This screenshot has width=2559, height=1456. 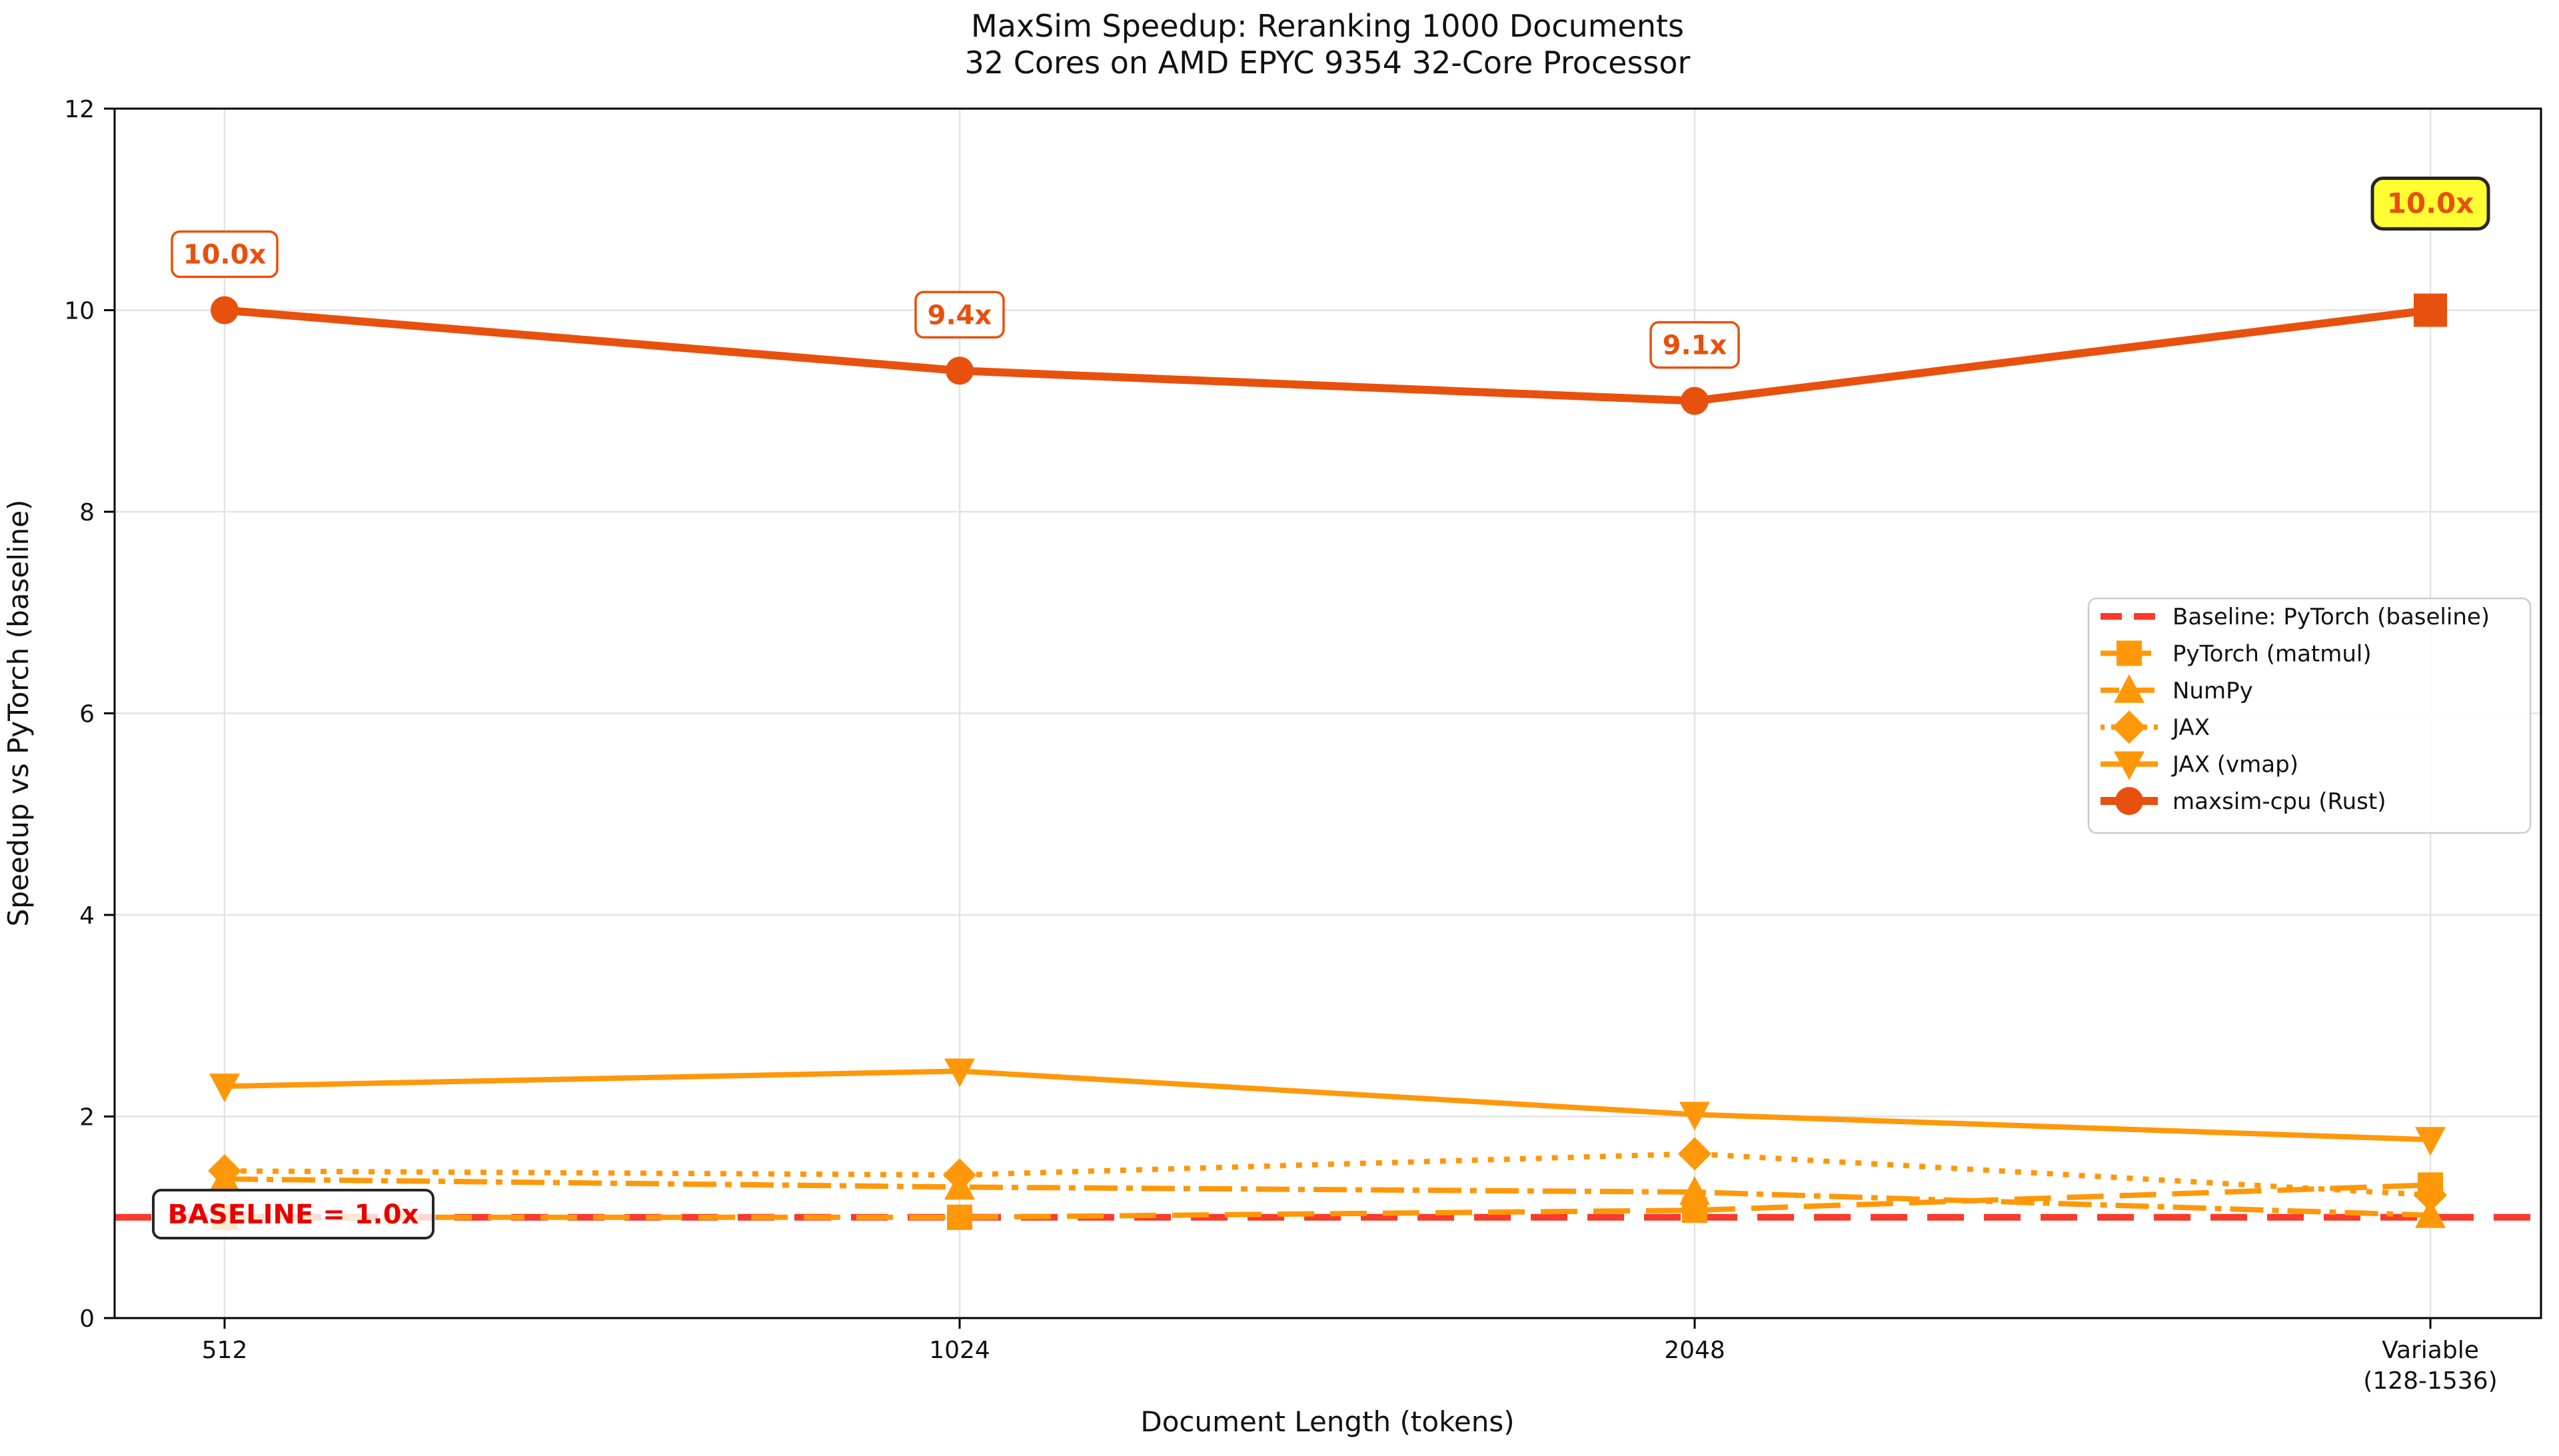 What do you see at coordinates (79, 311) in the screenshot?
I see `y-tick-label: 10` at bounding box center [79, 311].